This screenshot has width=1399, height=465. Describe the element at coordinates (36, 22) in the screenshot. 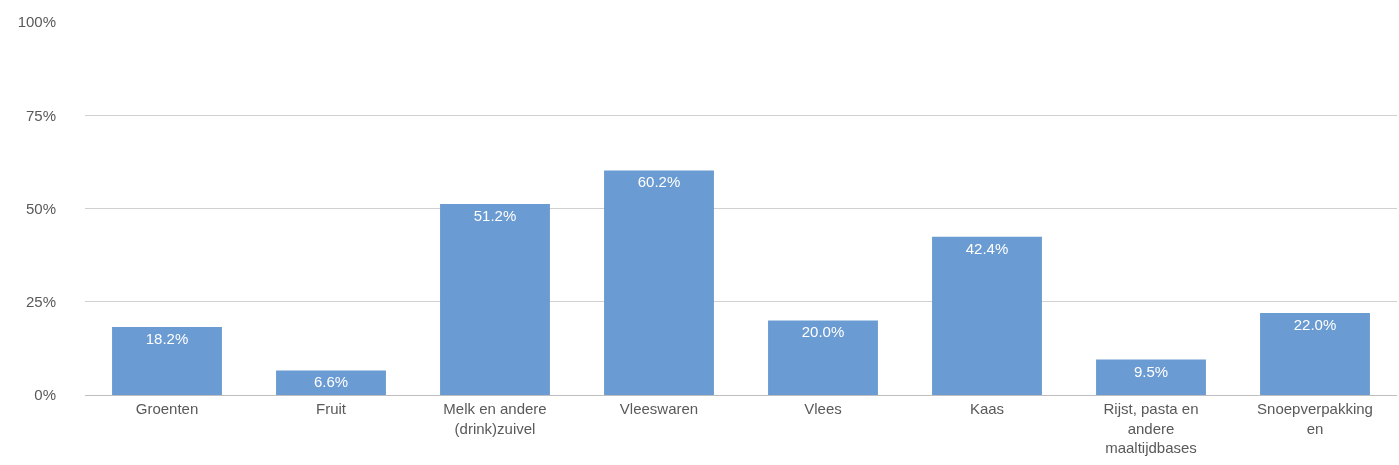

I see `y-tick-label: 100%` at that location.